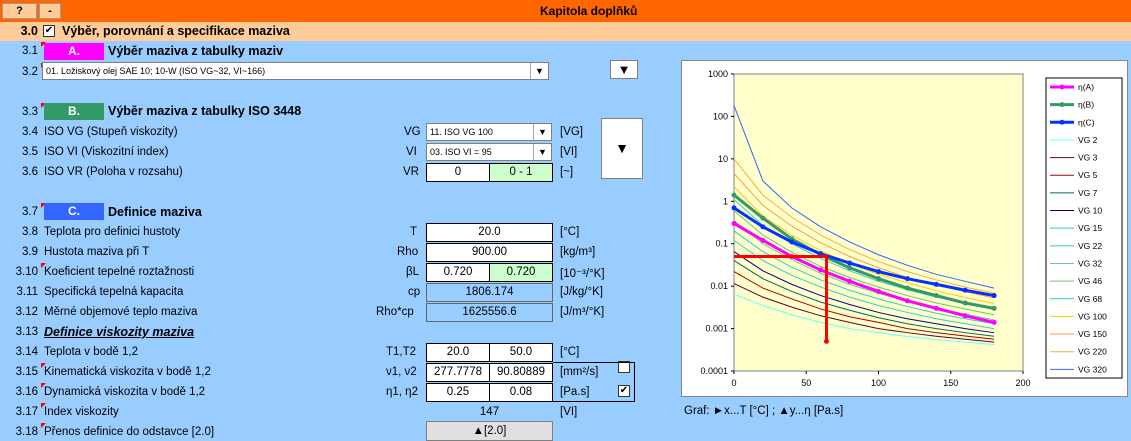 Image resolution: width=1131 pixels, height=441 pixels. I want to click on legend-label: VG 7, so click(1088, 193).